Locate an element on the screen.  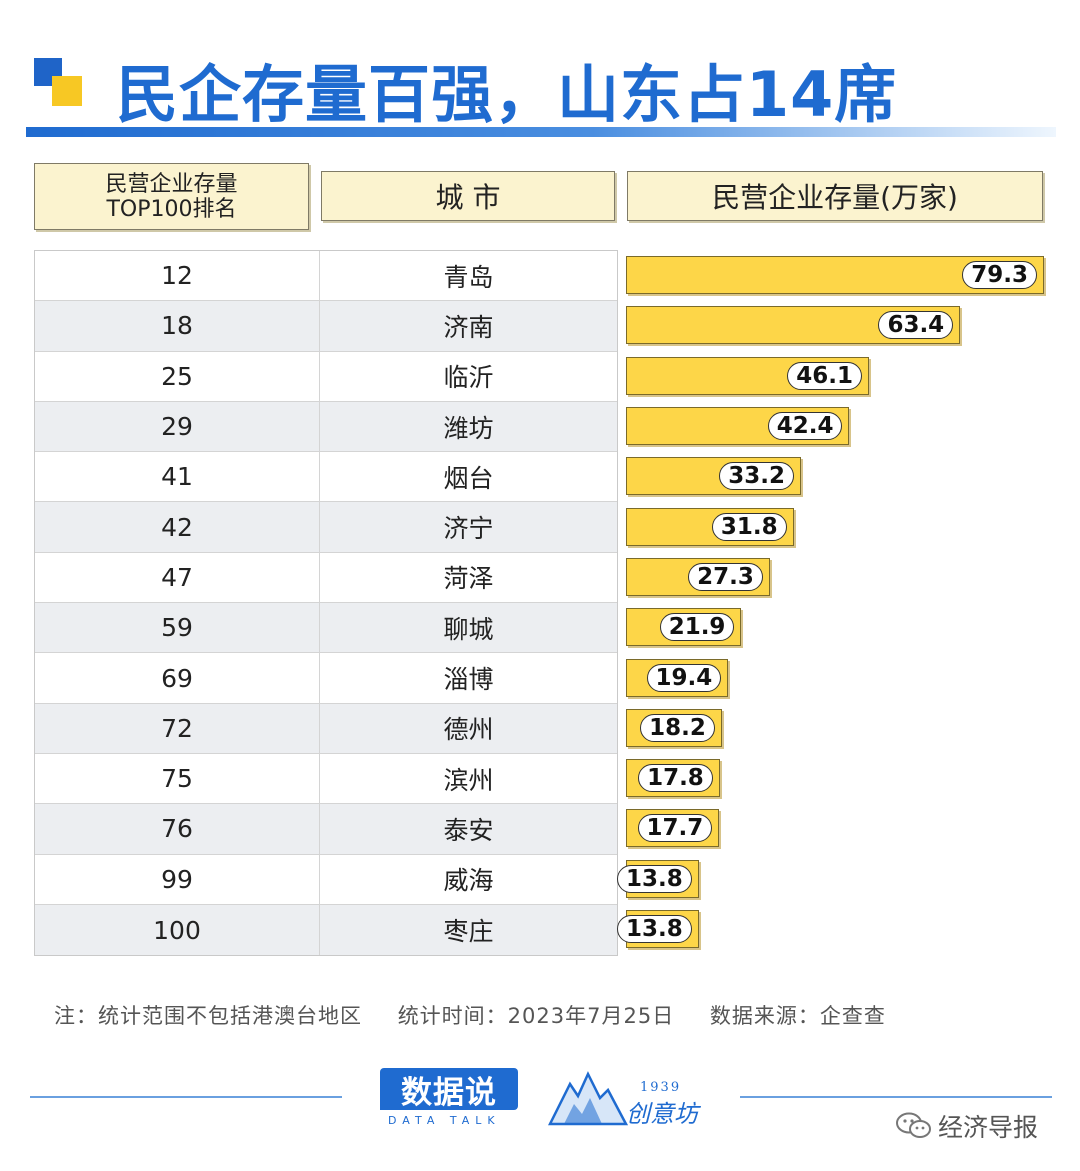
bar-value-label: 42.4 is located at coordinates (805, 426).